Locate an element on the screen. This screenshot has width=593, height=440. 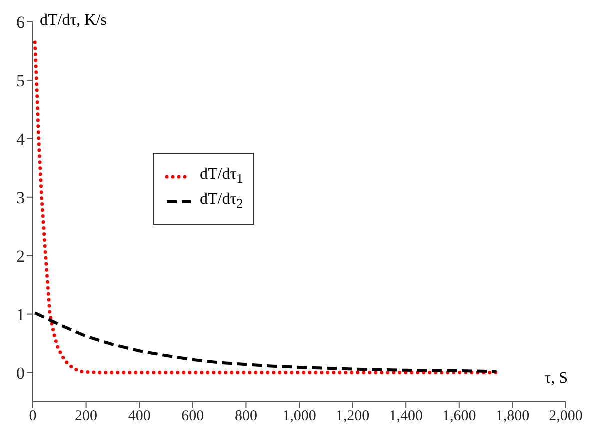
y-tick-label: 6 is located at coordinates (20, 22).